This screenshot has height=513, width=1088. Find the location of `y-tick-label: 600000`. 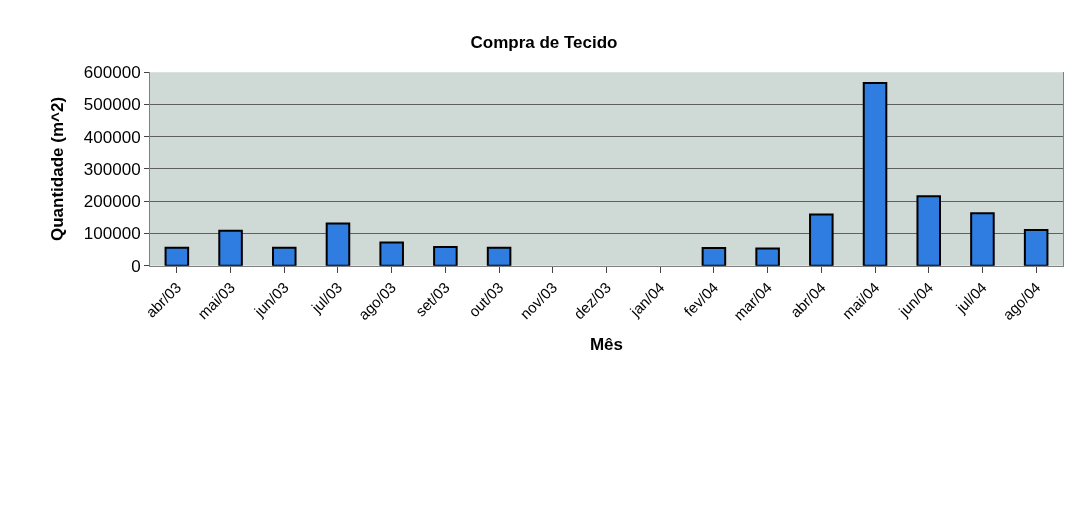

y-tick-label: 600000 is located at coordinates (112, 73).